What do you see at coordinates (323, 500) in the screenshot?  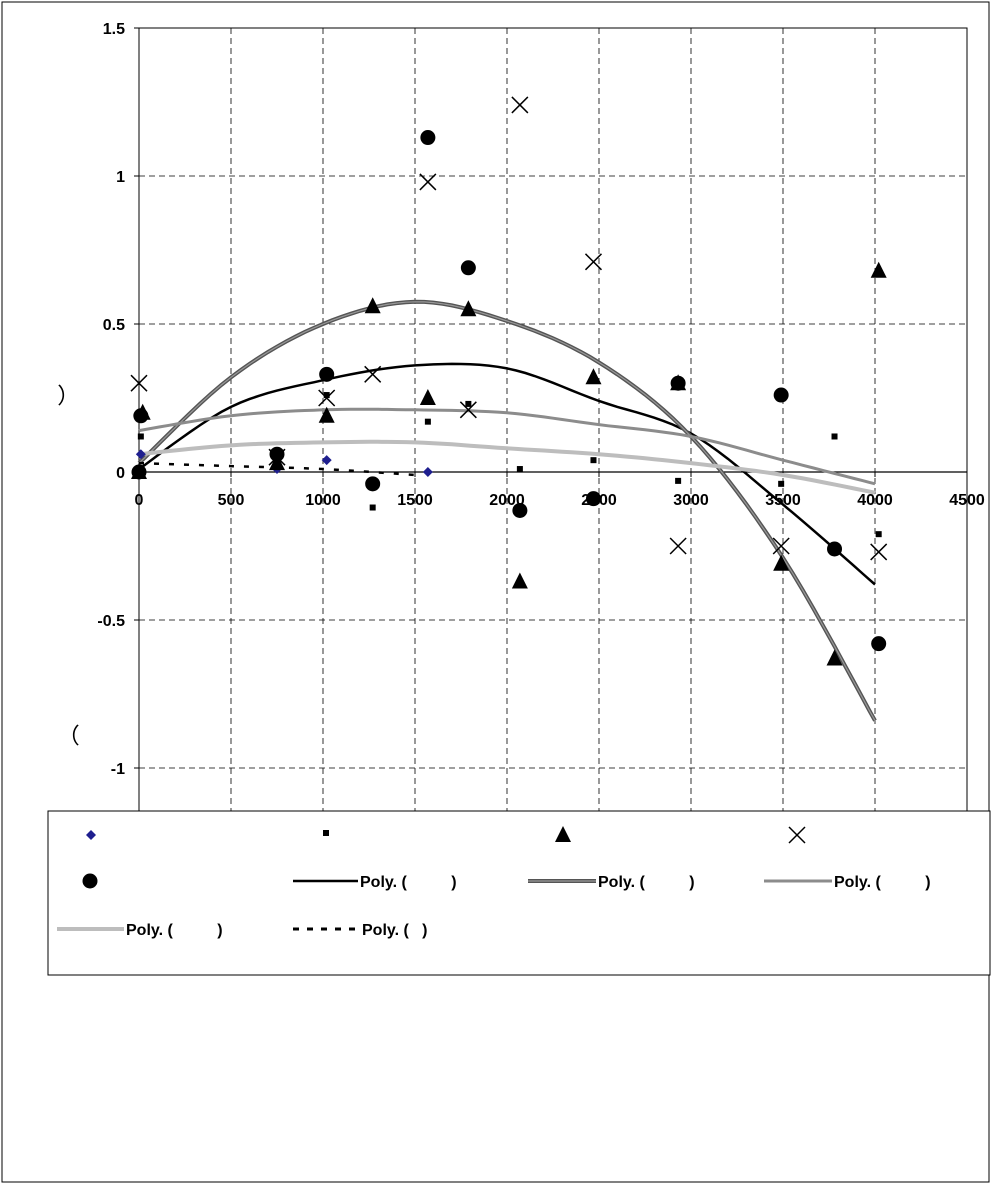 I see `x-tick-label: 1000` at bounding box center [323, 500].